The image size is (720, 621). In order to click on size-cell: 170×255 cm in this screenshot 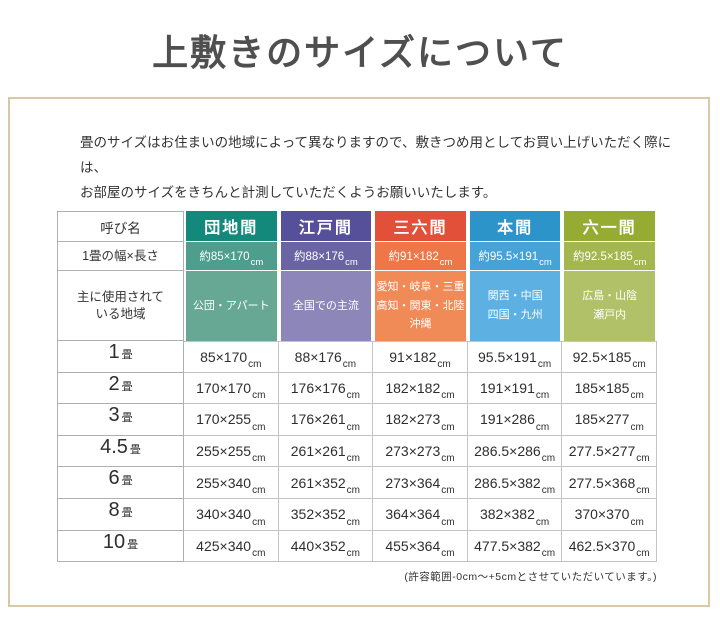, I will do `click(231, 420)`.